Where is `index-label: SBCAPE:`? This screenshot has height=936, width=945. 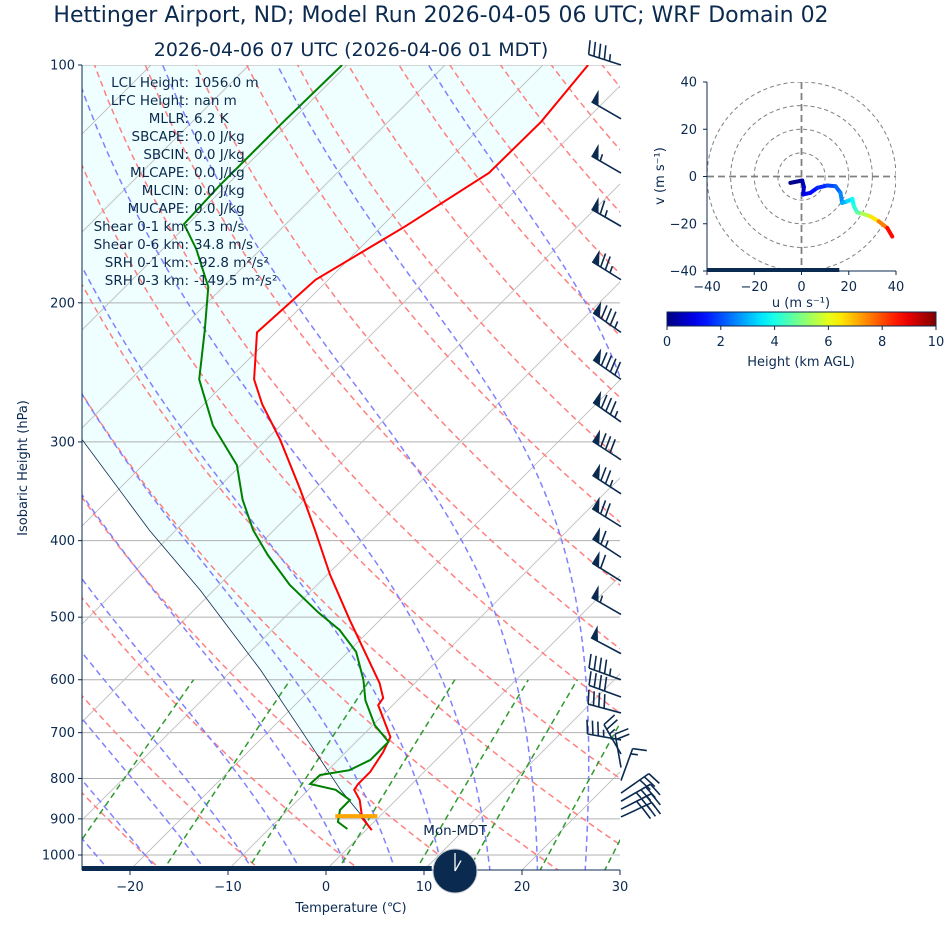
index-label: SBCAPE: is located at coordinates (160, 137).